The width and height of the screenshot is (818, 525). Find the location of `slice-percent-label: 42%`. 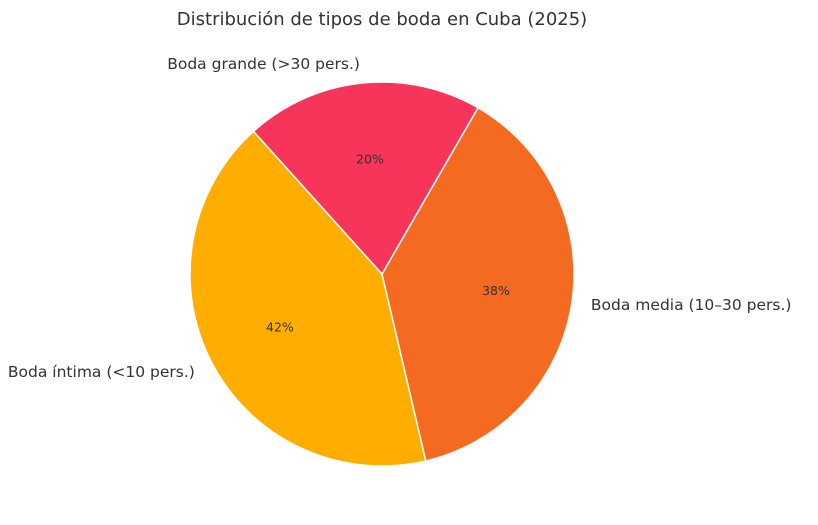

slice-percent-label: 42% is located at coordinates (280, 326).